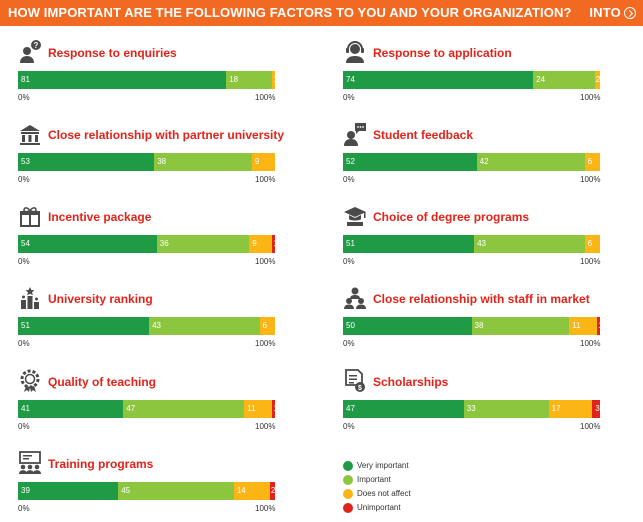  What do you see at coordinates (112, 53) in the screenshot?
I see `chart-panel-title: Response to enquiries` at bounding box center [112, 53].